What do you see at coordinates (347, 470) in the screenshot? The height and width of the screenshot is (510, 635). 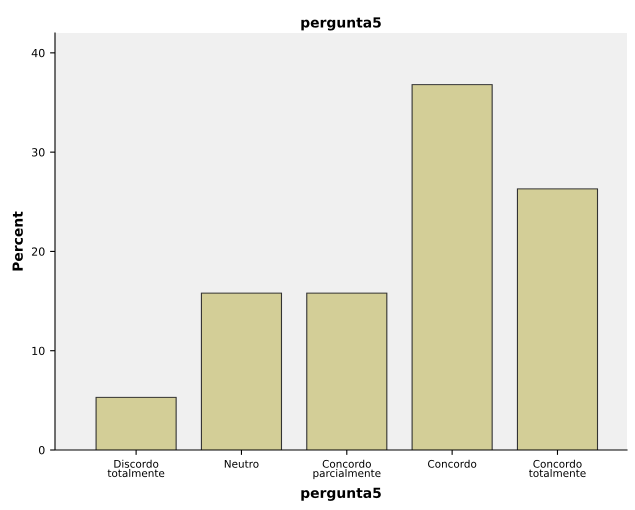 I see `x-tick-label: Concordo parcialmente` at bounding box center [347, 470].